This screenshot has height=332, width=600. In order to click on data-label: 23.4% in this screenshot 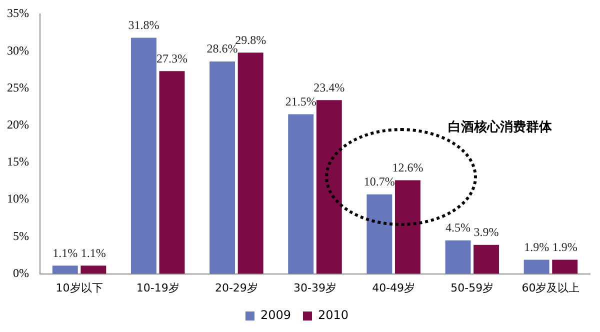, I will do `click(329, 87)`.